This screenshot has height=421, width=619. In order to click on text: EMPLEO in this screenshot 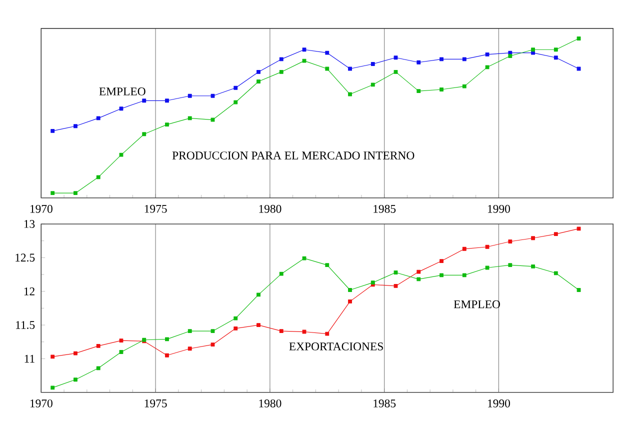, I will do `click(477, 304)`.